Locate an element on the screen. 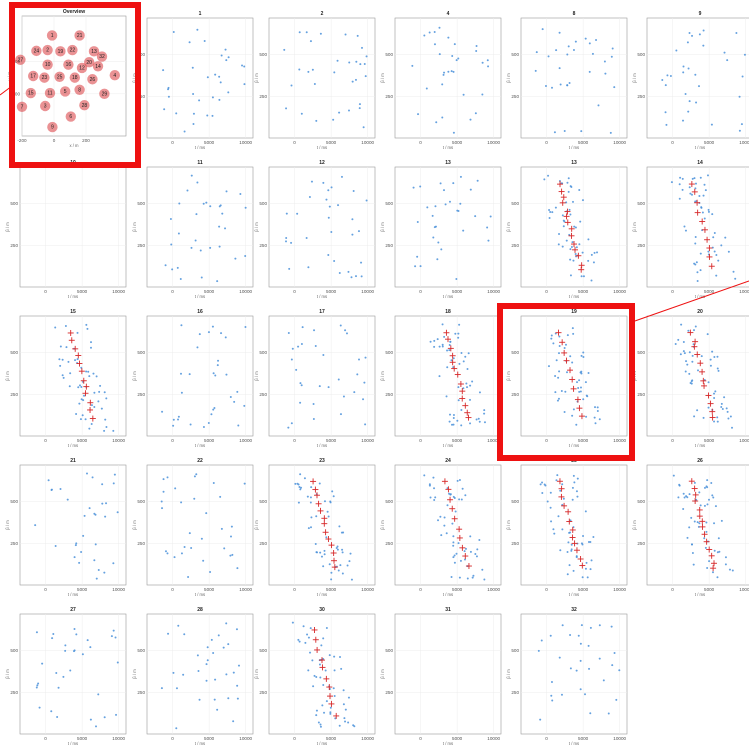  station-panel-16: 16 0 5000 10000 250 500 t / ms β / m is located at coordinates (193, 378).